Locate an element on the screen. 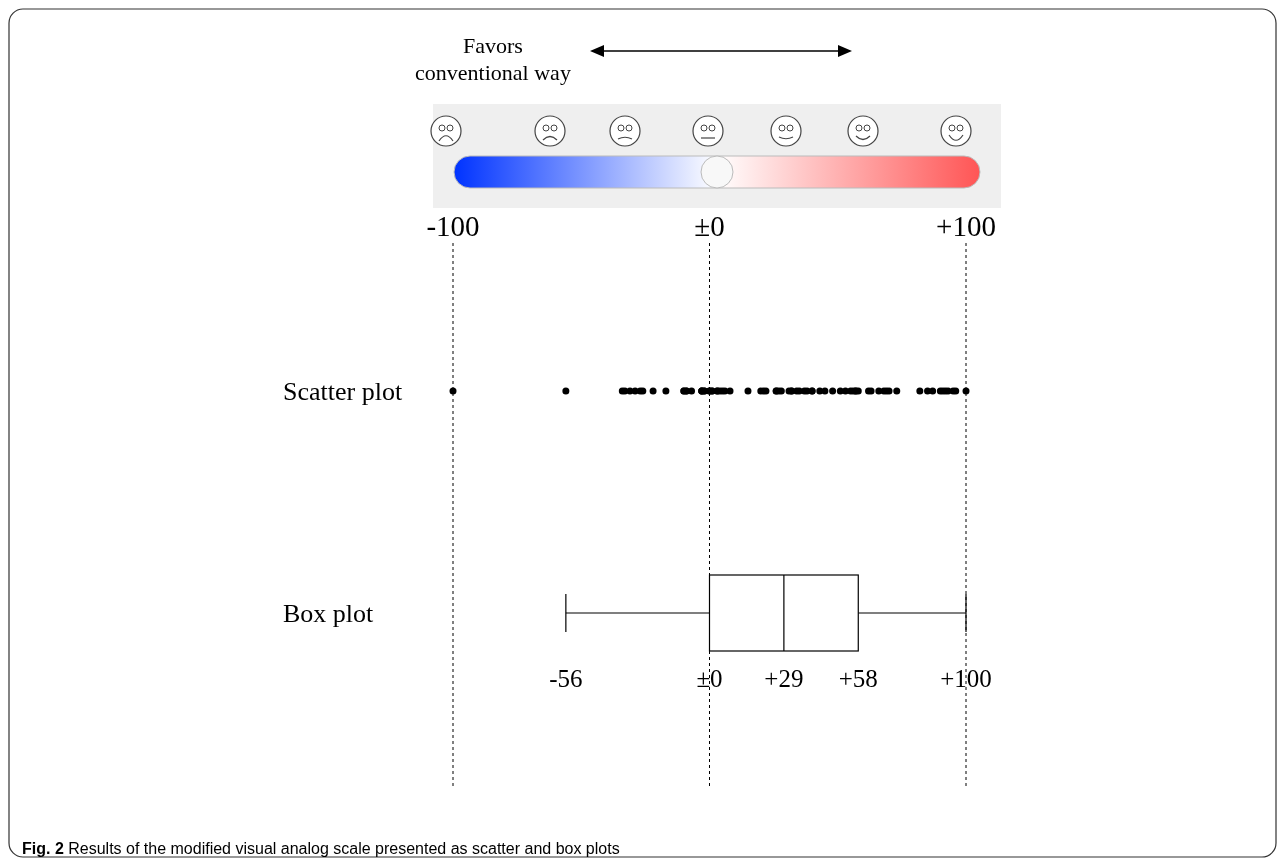 The height and width of the screenshot is (868, 1287). annotation: +100 is located at coordinates (966, 678).